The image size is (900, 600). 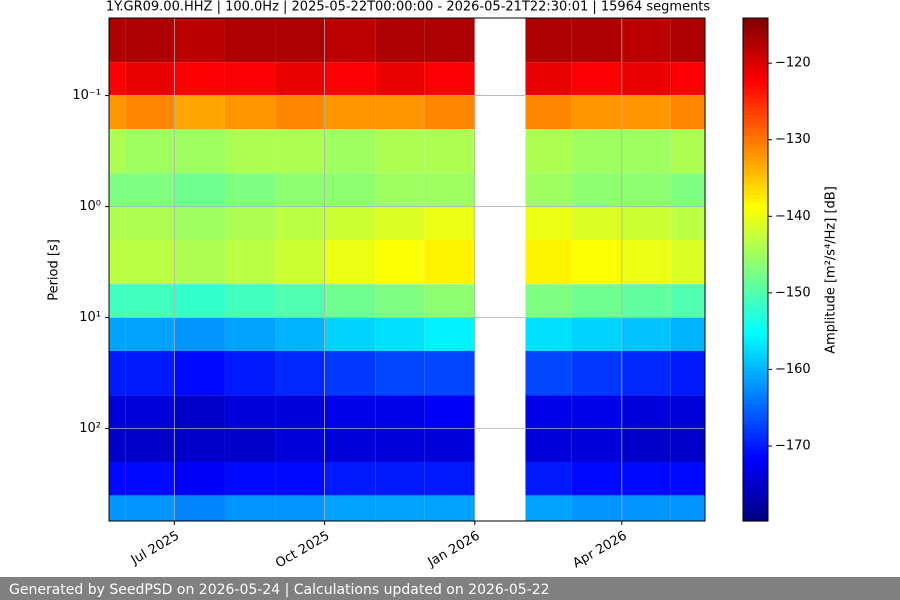 What do you see at coordinates (793, 292) in the screenshot?
I see `colorbar-tick-label: −150` at bounding box center [793, 292].